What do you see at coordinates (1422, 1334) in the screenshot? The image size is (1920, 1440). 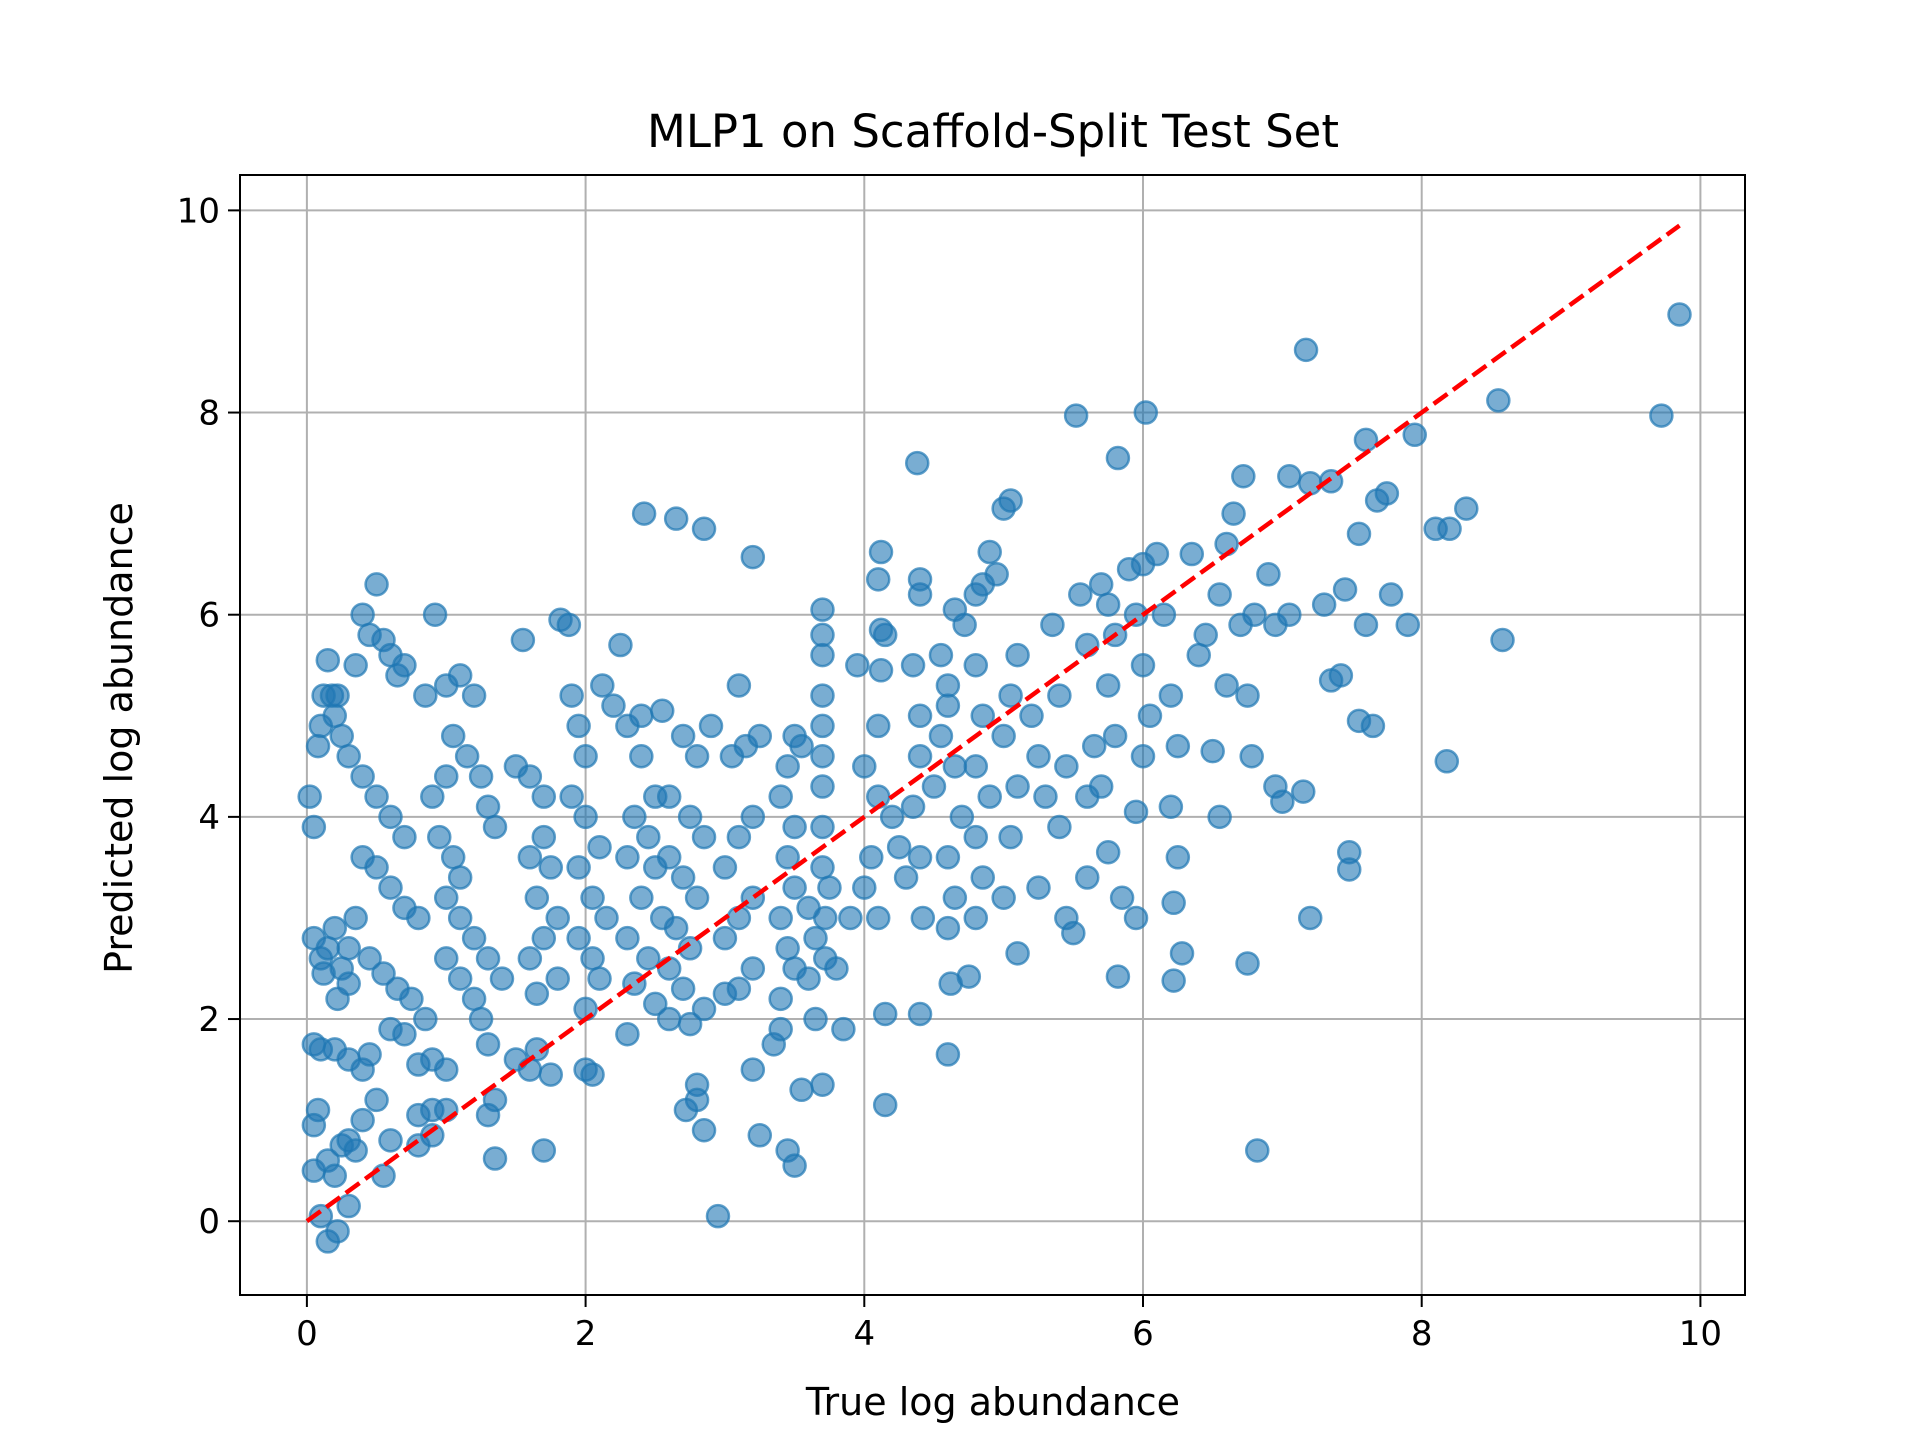 I see `x-tick-label: 8` at bounding box center [1422, 1334].